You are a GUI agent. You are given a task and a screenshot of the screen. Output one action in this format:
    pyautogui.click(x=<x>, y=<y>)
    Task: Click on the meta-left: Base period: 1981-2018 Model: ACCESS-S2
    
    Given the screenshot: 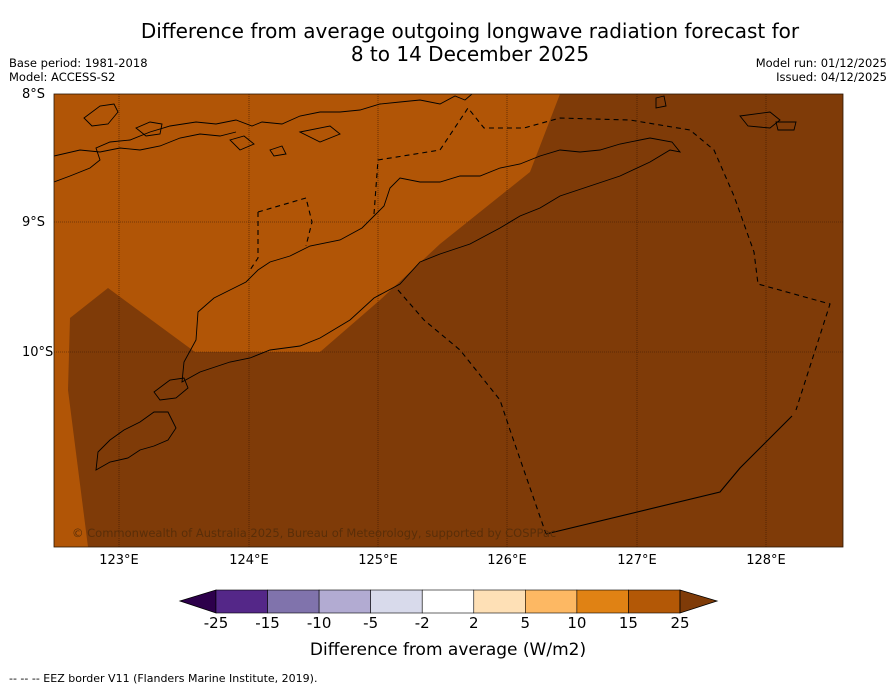 What is the action you would take?
    pyautogui.click(x=78, y=70)
    